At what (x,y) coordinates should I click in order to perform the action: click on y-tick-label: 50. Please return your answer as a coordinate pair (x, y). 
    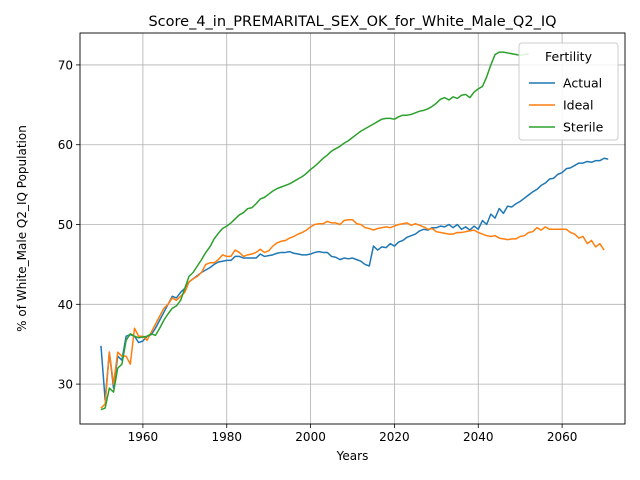
    Looking at the image, I should click on (65, 225).